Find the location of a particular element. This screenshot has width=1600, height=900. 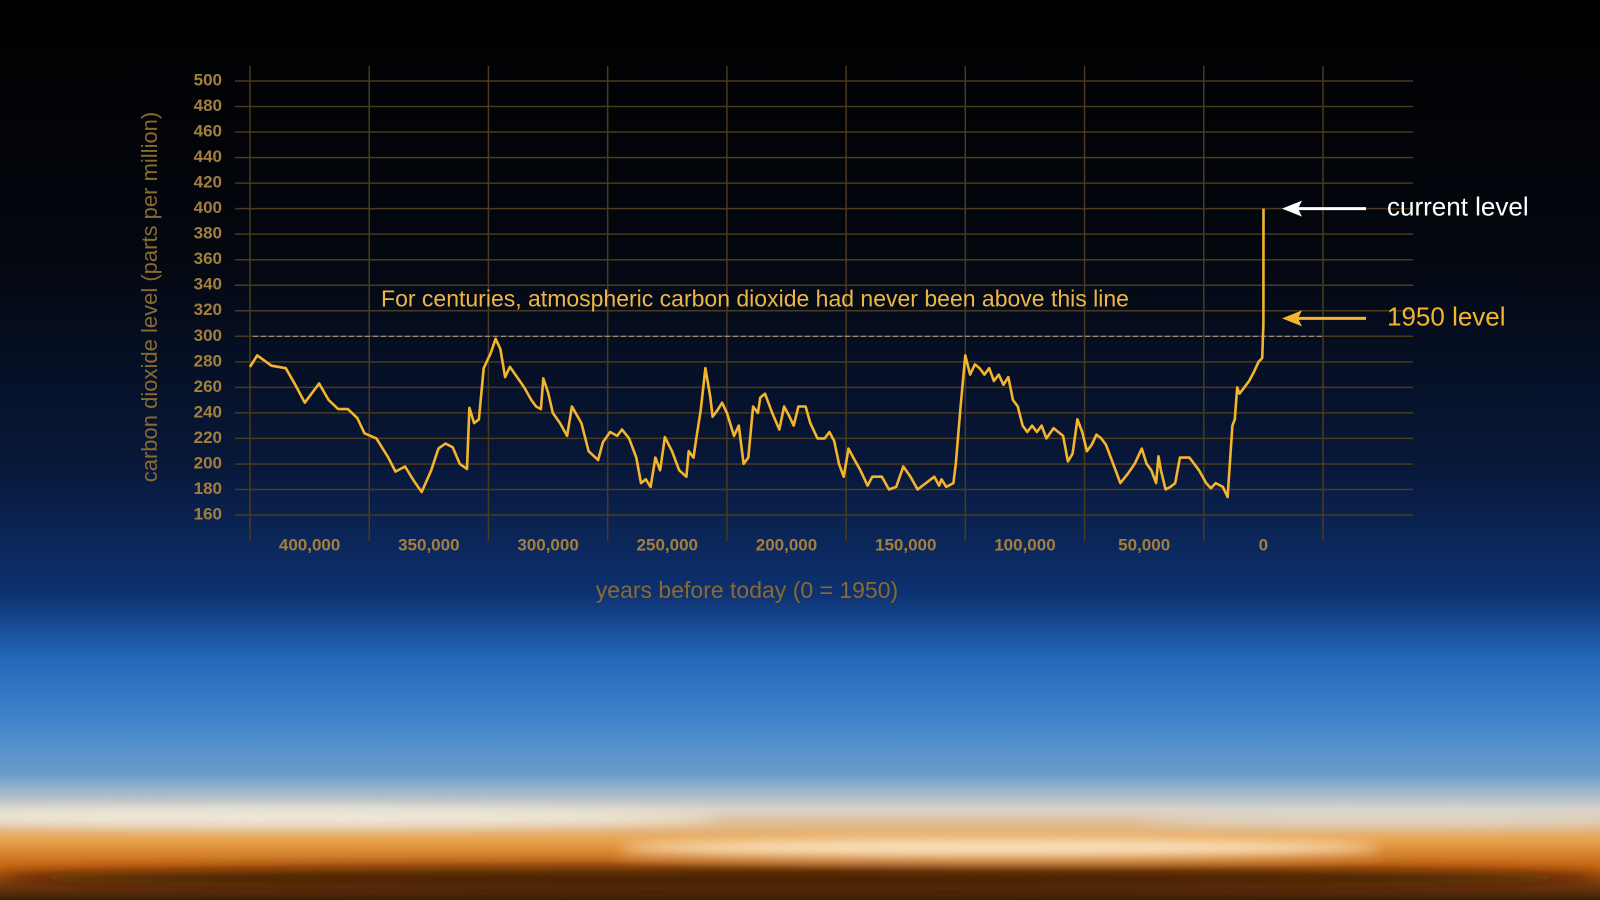

x-tick-label: 350,000 is located at coordinates (428, 544).